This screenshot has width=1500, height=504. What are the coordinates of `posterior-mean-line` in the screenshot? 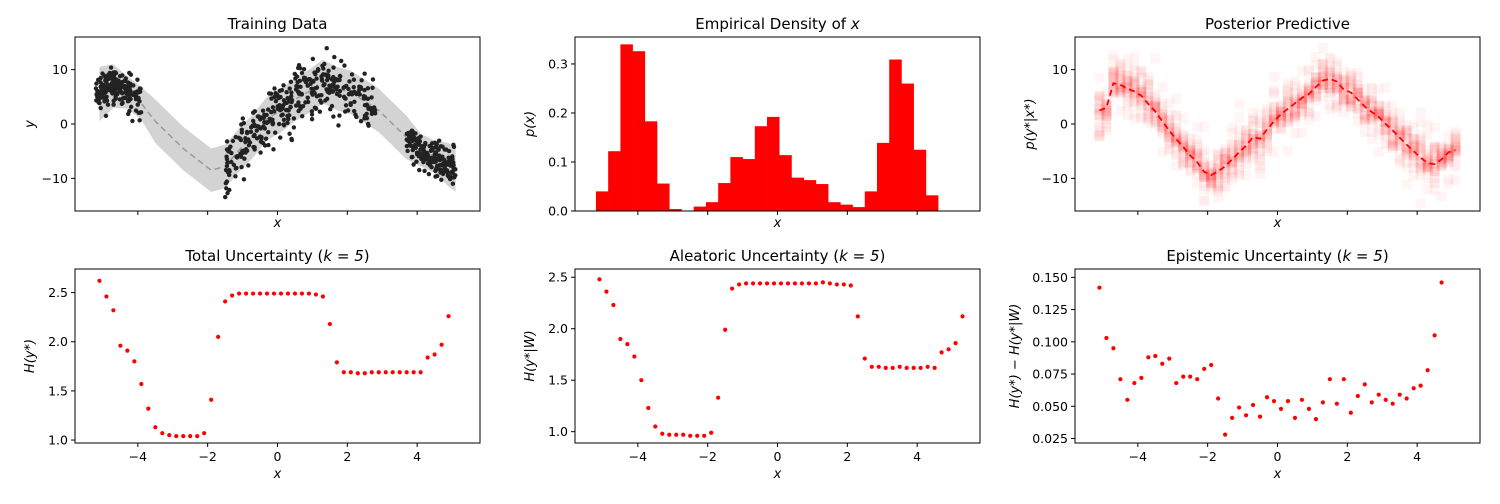 It's located at (1277, 127).